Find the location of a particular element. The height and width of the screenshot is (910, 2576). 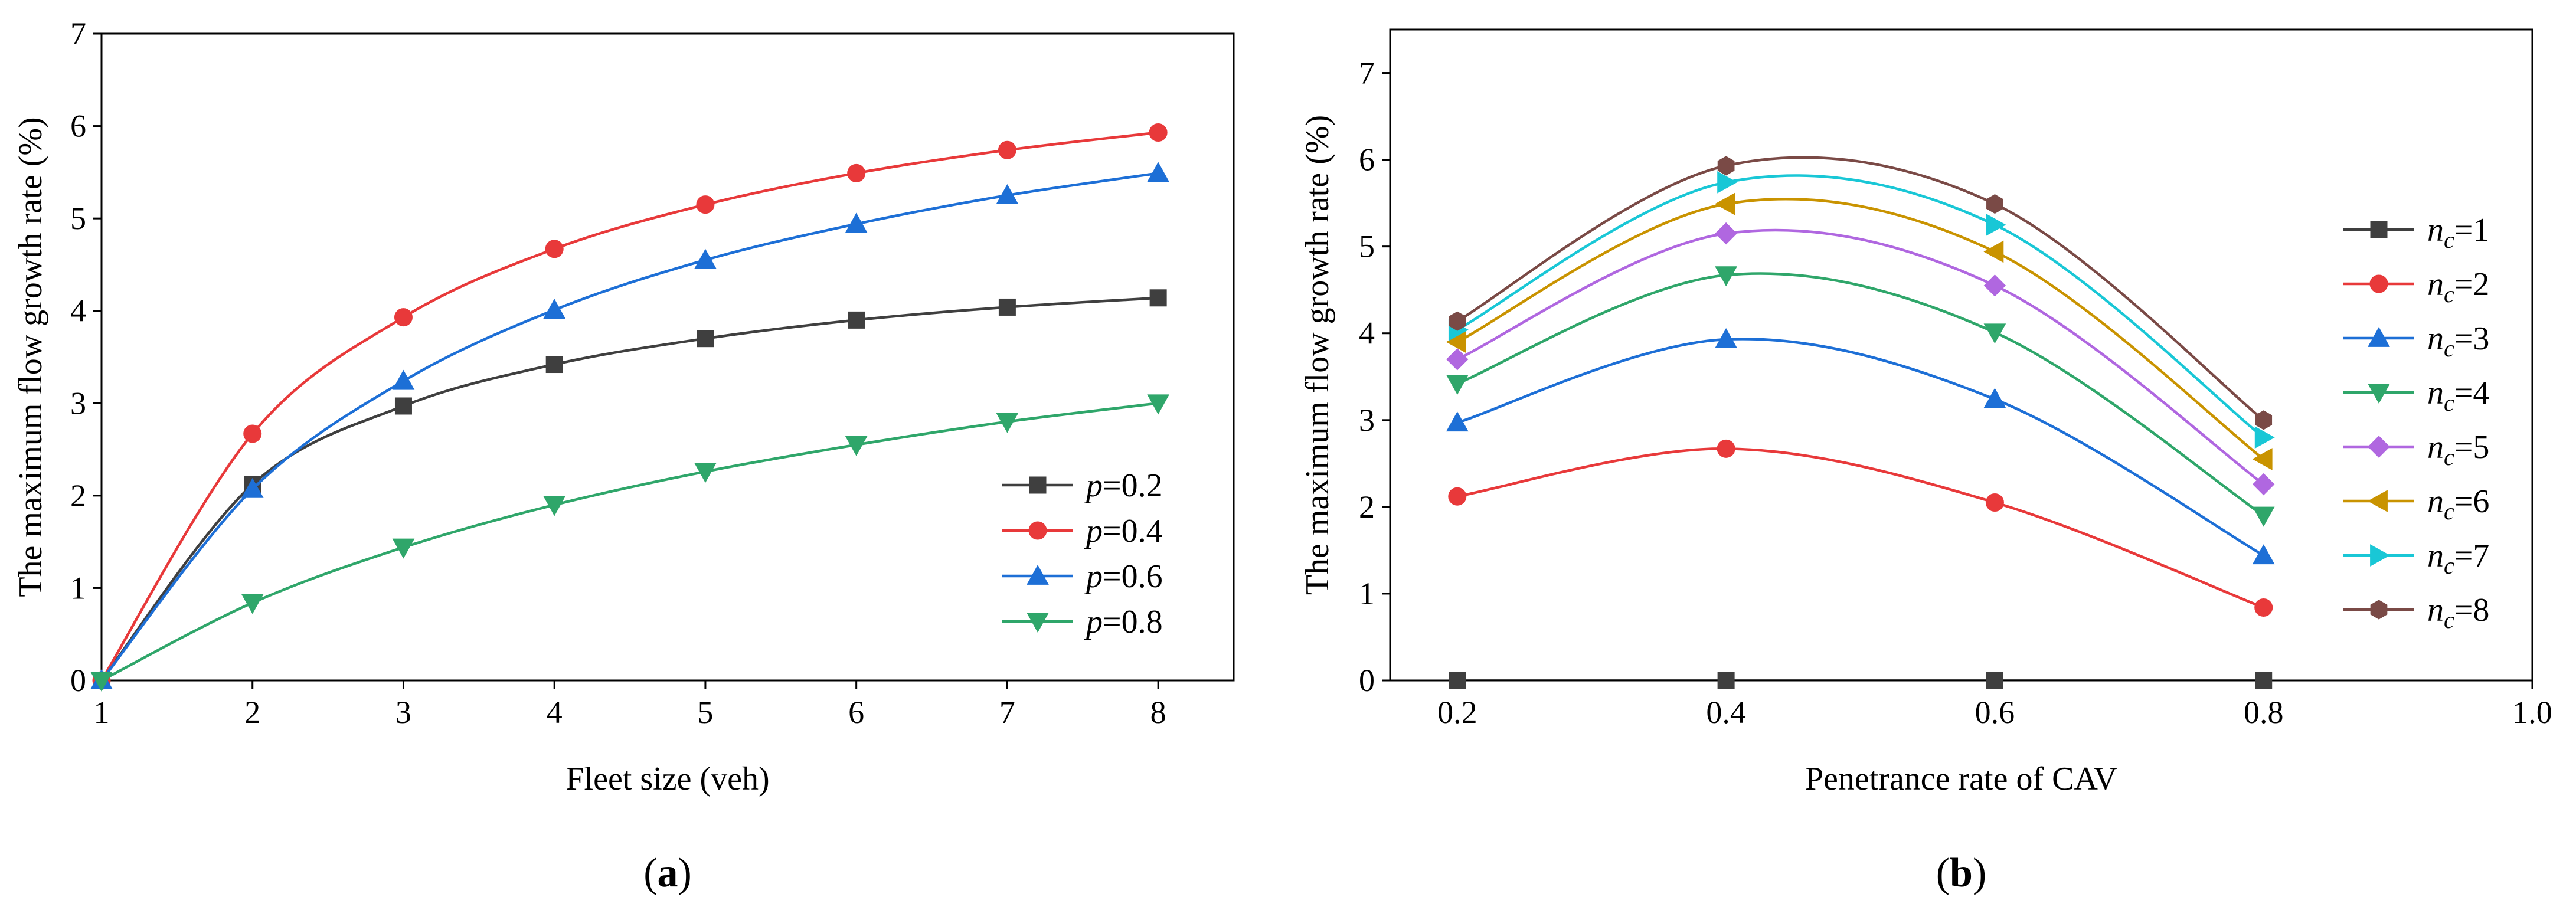

panel-label: (a) is located at coordinates (667, 873).